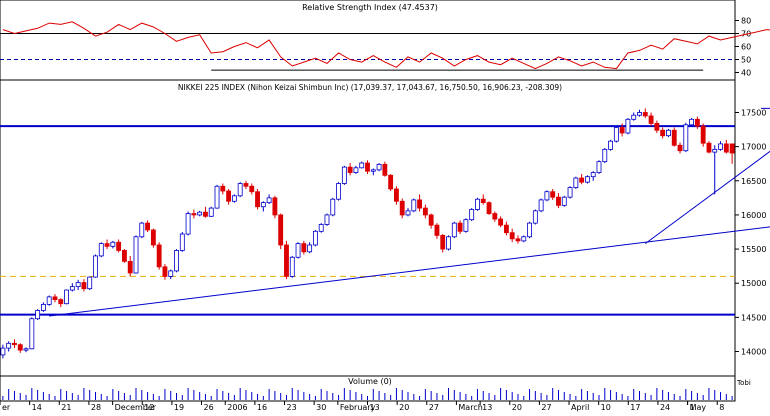  Describe the element at coordinates (136, 407) in the screenshot. I see `x-tick-label: December` at that location.